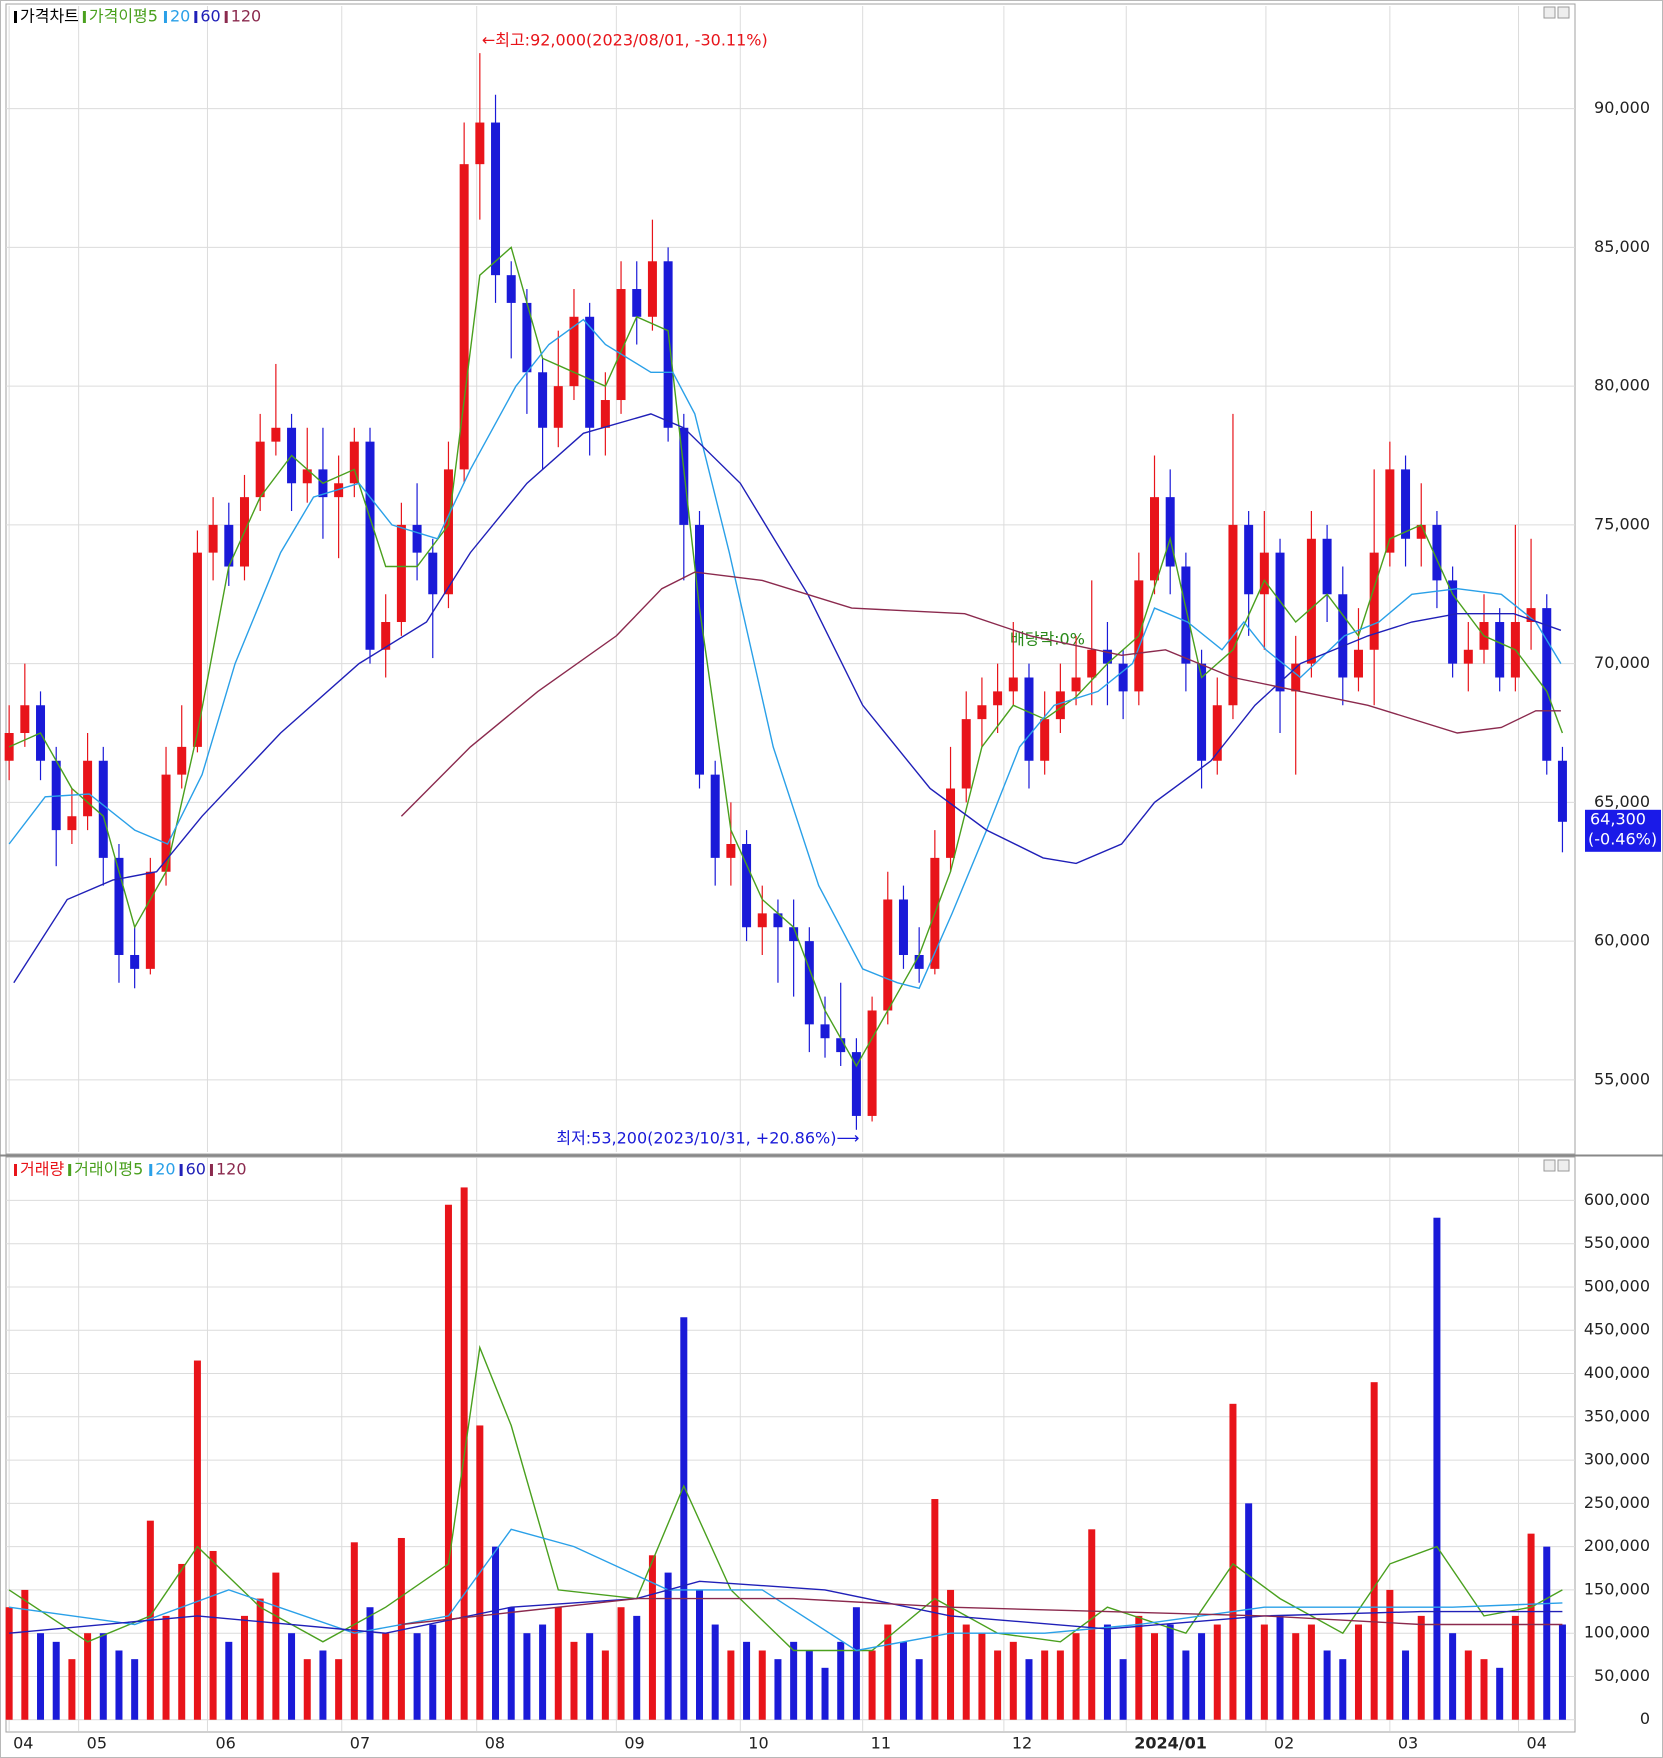 This screenshot has width=1663, height=1758. Describe the element at coordinates (1617, 1459) in the screenshot. I see `y-tick-label: 300,000` at that location.